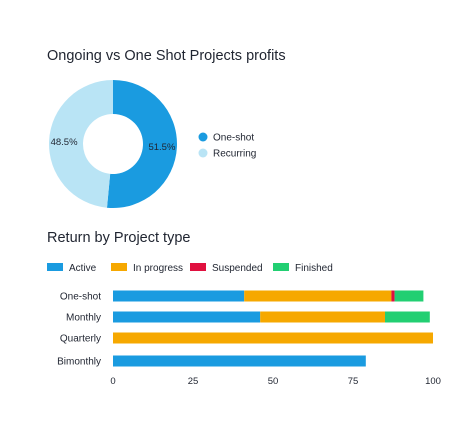 This screenshot has width=474, height=423. I want to click on category-label: One-shot, so click(80, 297).